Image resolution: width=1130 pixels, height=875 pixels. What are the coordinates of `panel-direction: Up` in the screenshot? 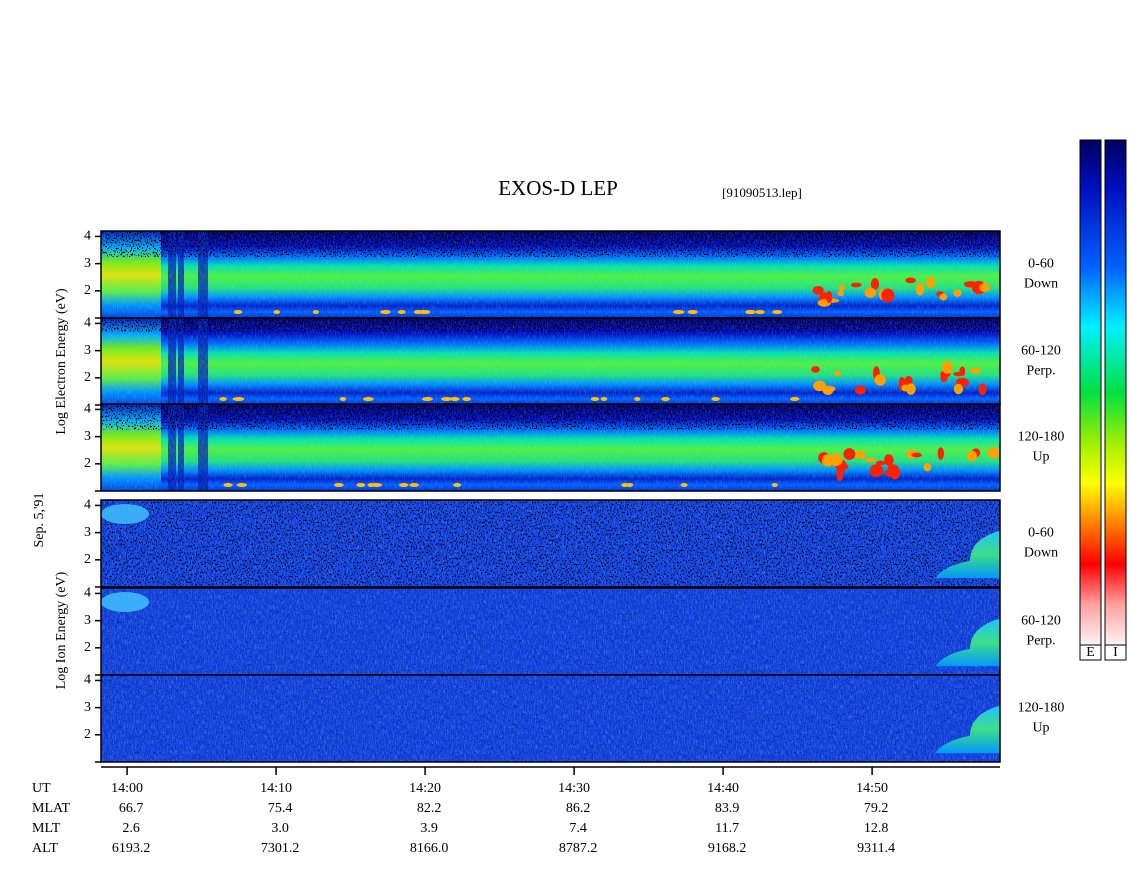 It's located at (1040, 457).